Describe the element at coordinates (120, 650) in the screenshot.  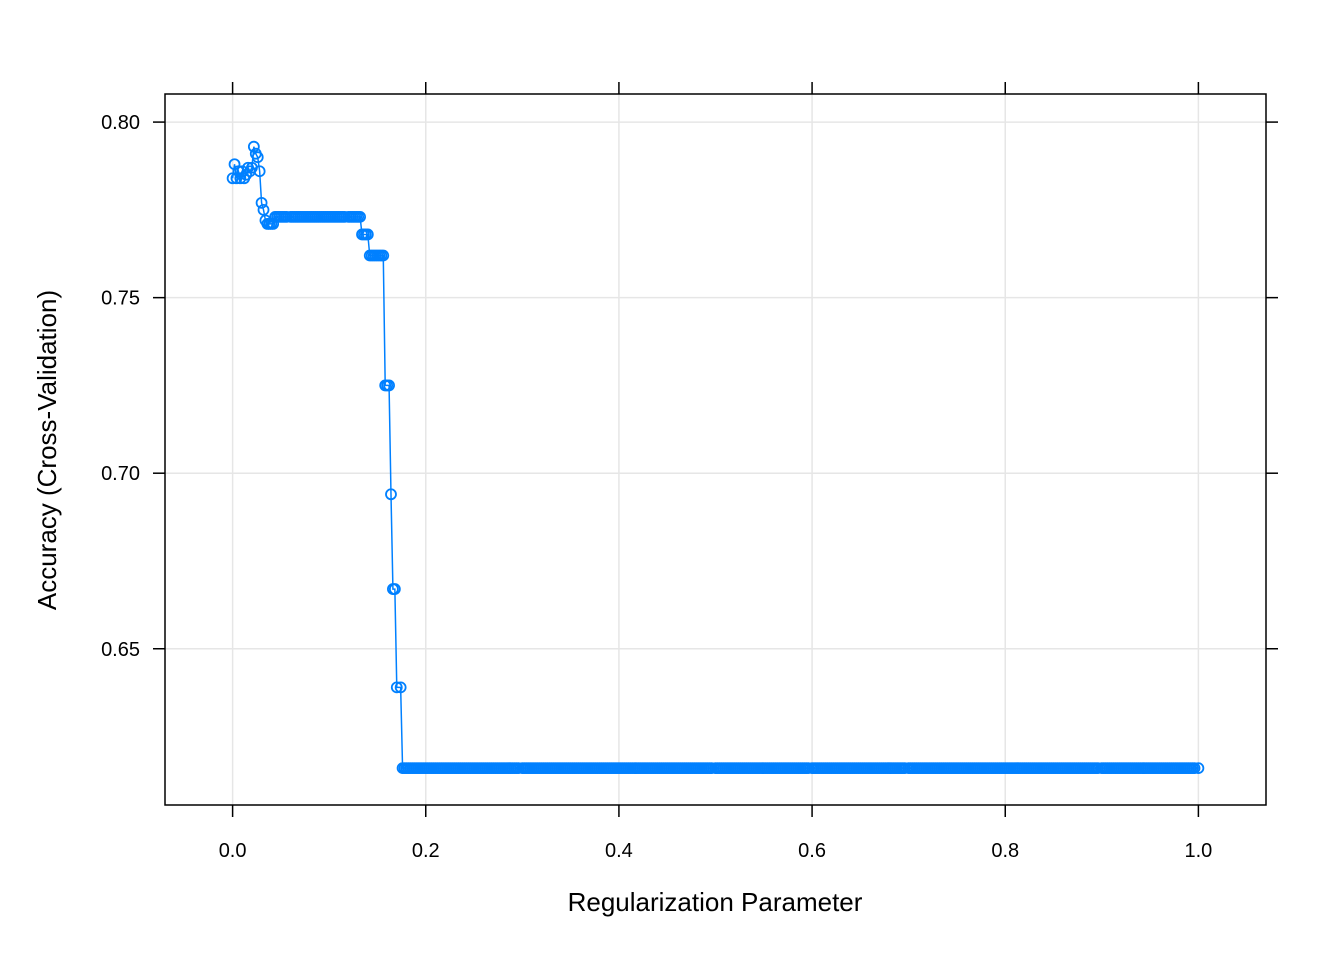
I see `y-tick-label: 0.65` at that location.